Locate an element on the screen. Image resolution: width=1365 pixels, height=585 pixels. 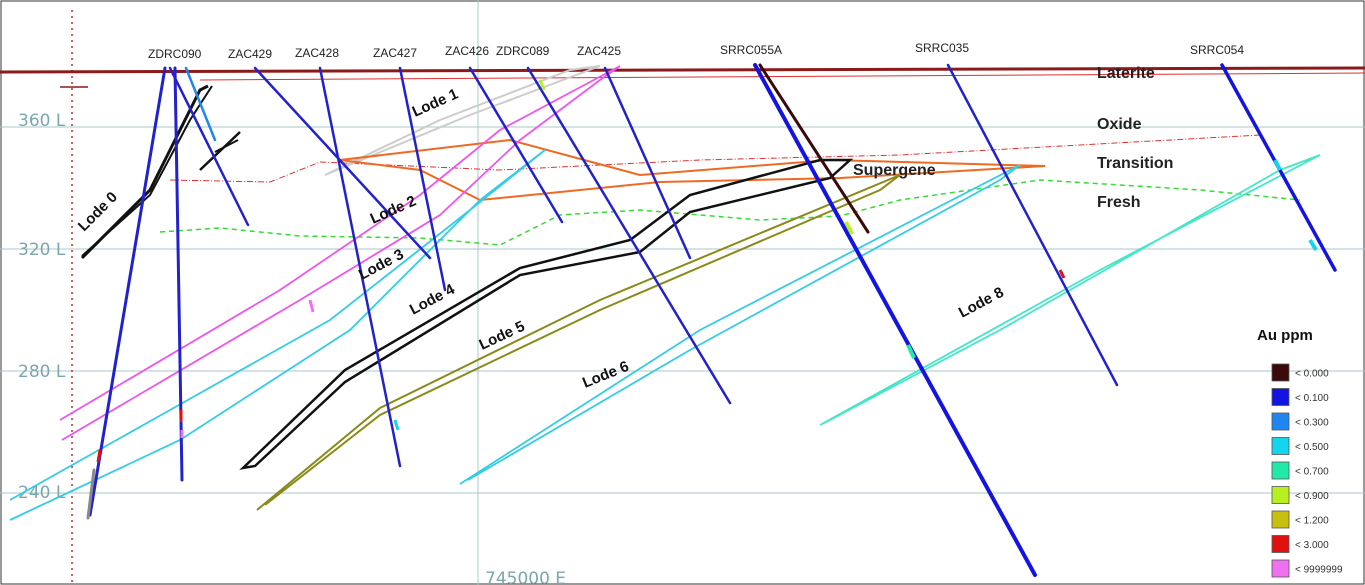
drillhole-label: ZAC425 is located at coordinates (599, 51).